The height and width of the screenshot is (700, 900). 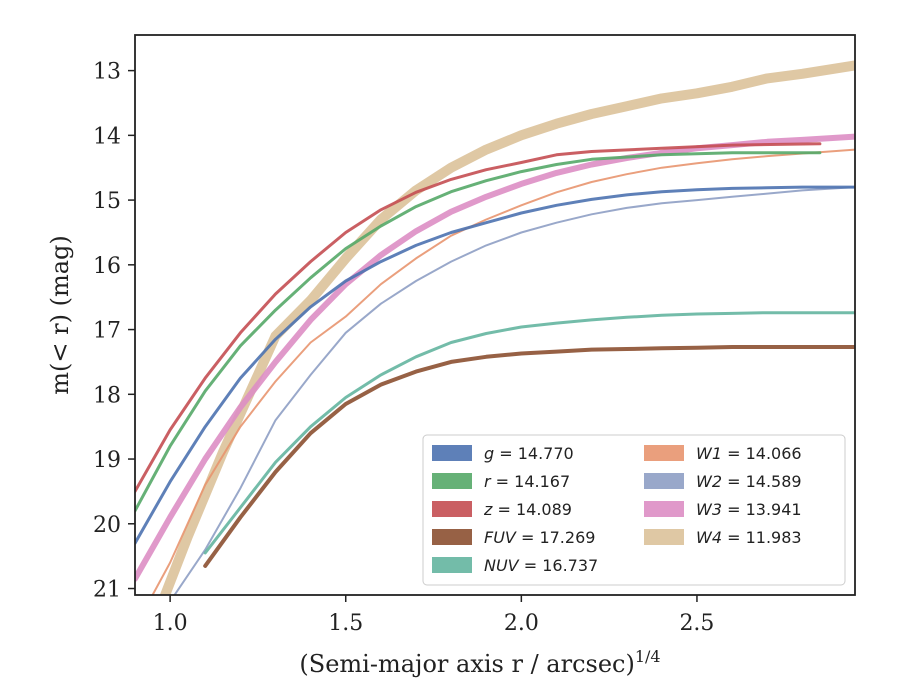 What do you see at coordinates (452, 481) in the screenshot?
I see `legend-swatch-r` at bounding box center [452, 481].